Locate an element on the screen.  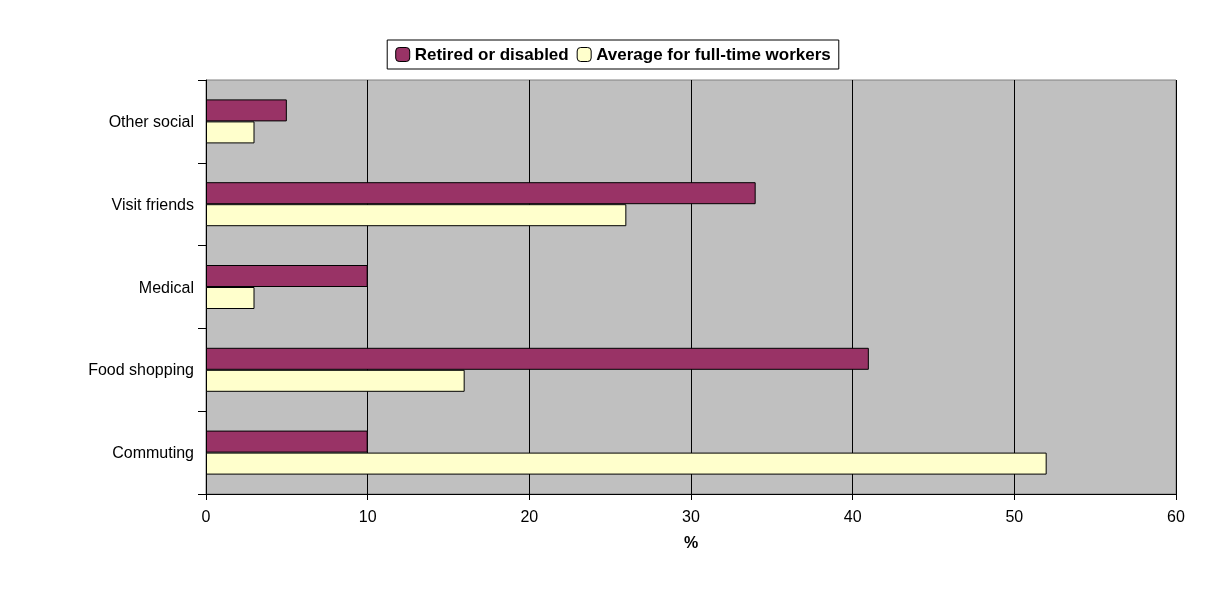
x-tick-label: 60 is located at coordinates (1176, 516).